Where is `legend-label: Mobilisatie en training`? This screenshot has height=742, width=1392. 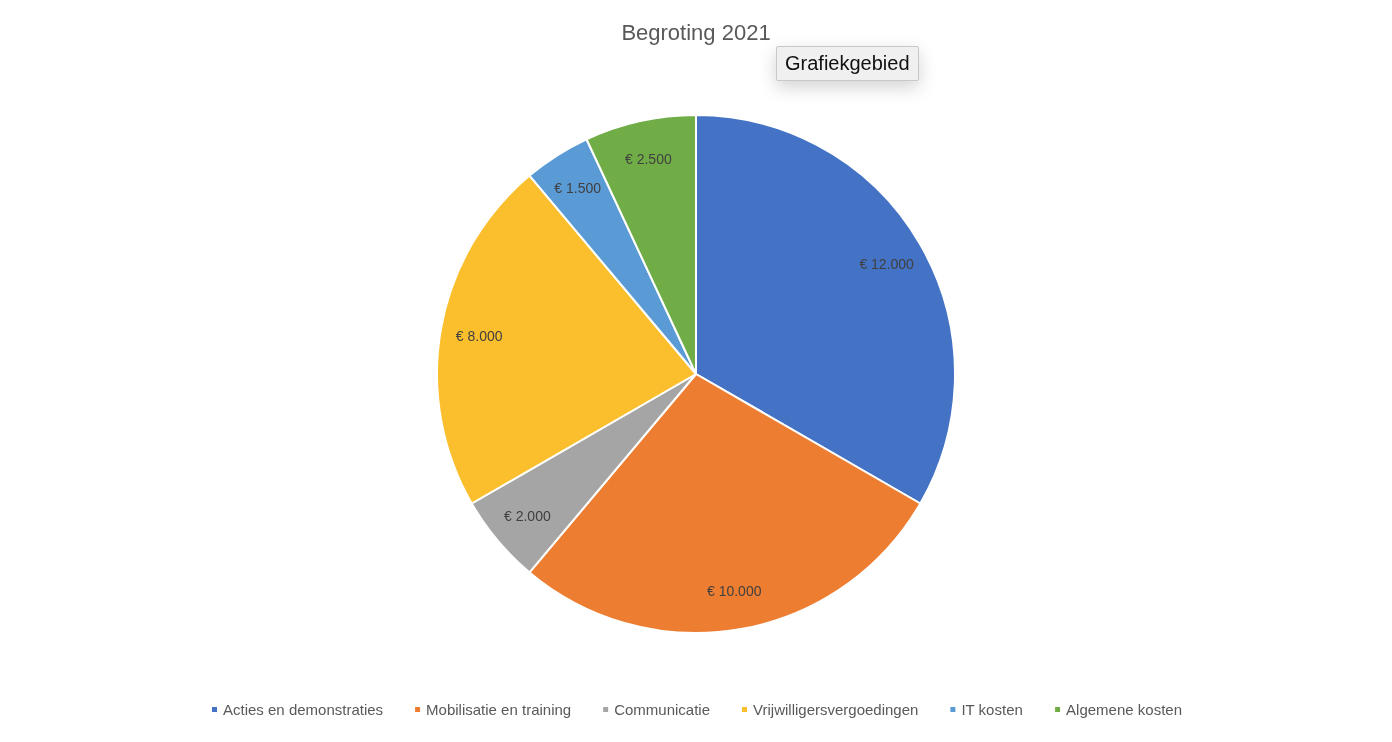
legend-label: Mobilisatie en training is located at coordinates (499, 709).